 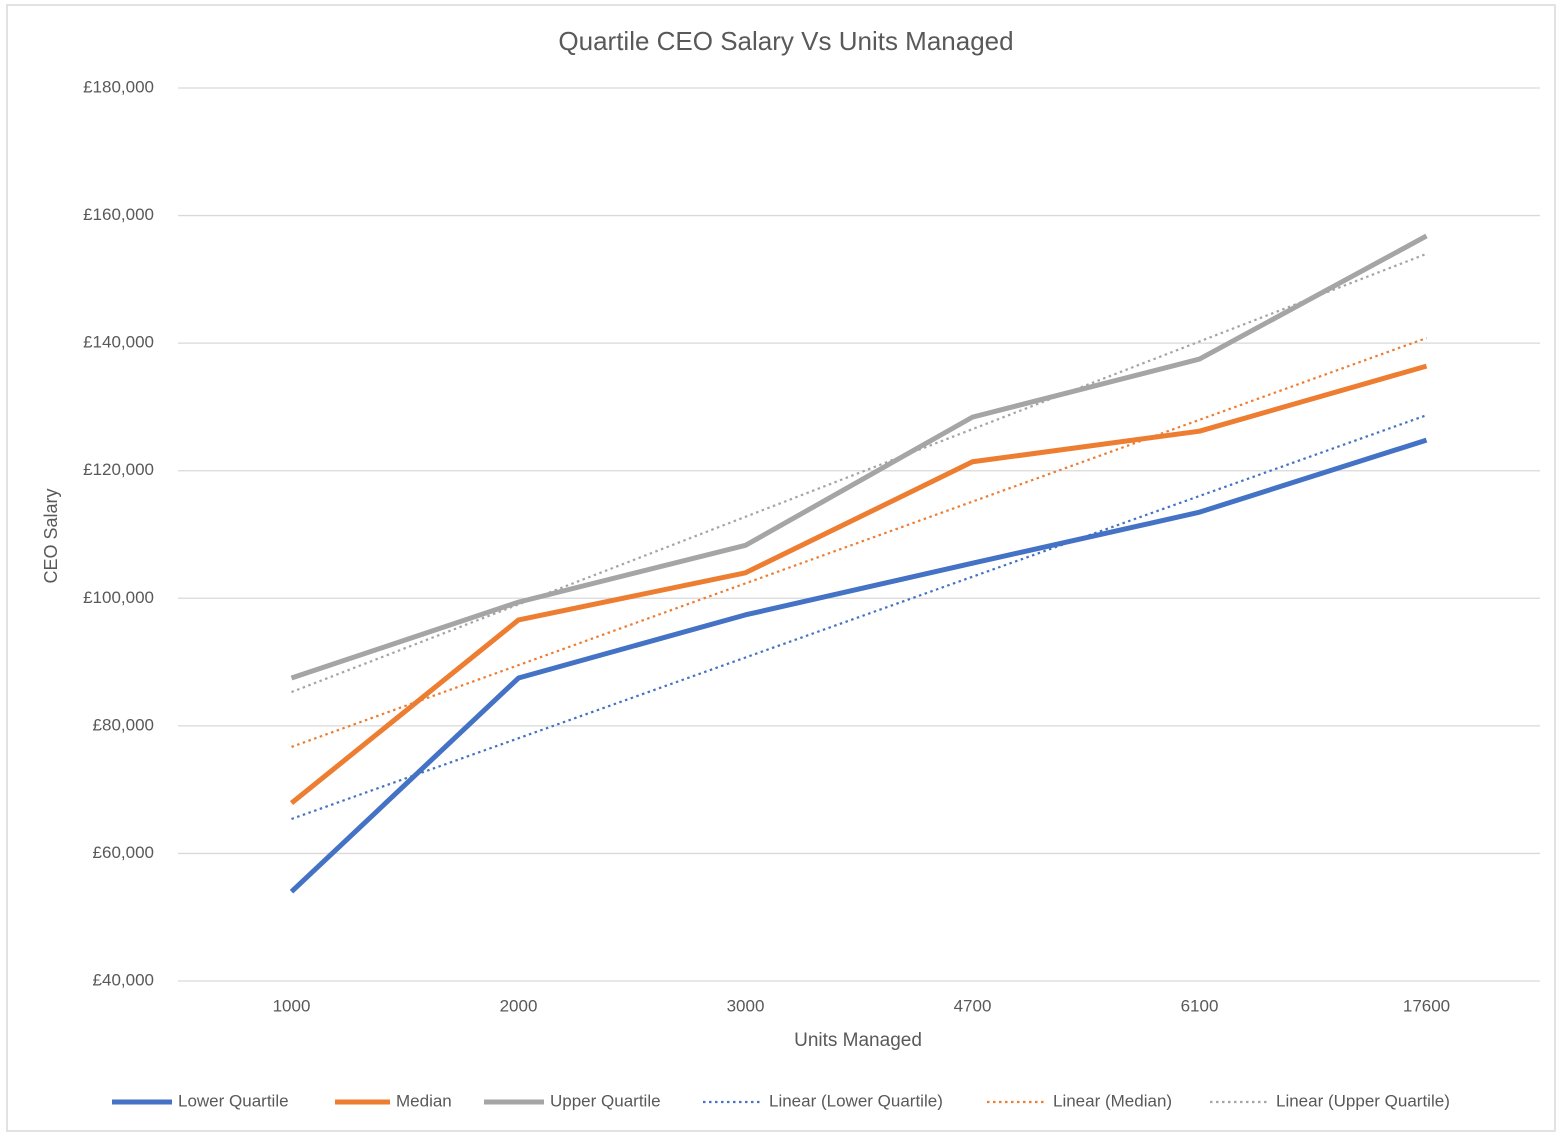 I want to click on legend-label: Linear (Median), so click(x=1112, y=1100).